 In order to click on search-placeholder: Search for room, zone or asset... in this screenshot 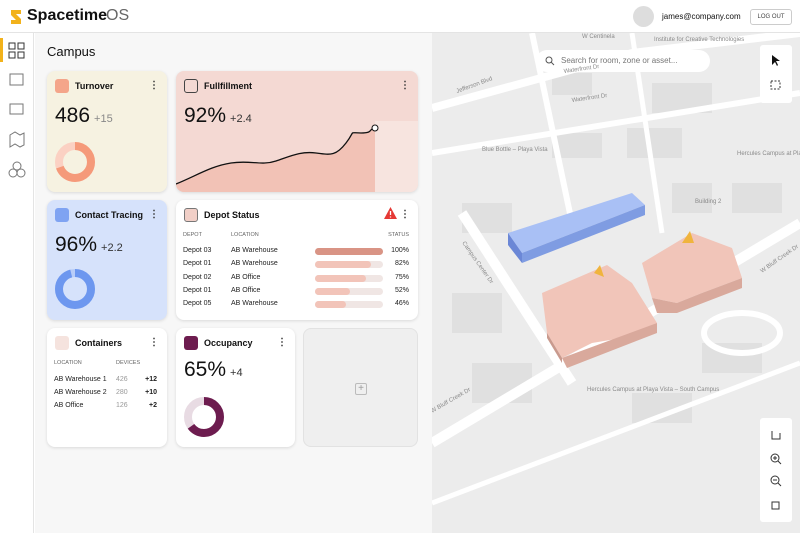, I will do `click(619, 60)`.